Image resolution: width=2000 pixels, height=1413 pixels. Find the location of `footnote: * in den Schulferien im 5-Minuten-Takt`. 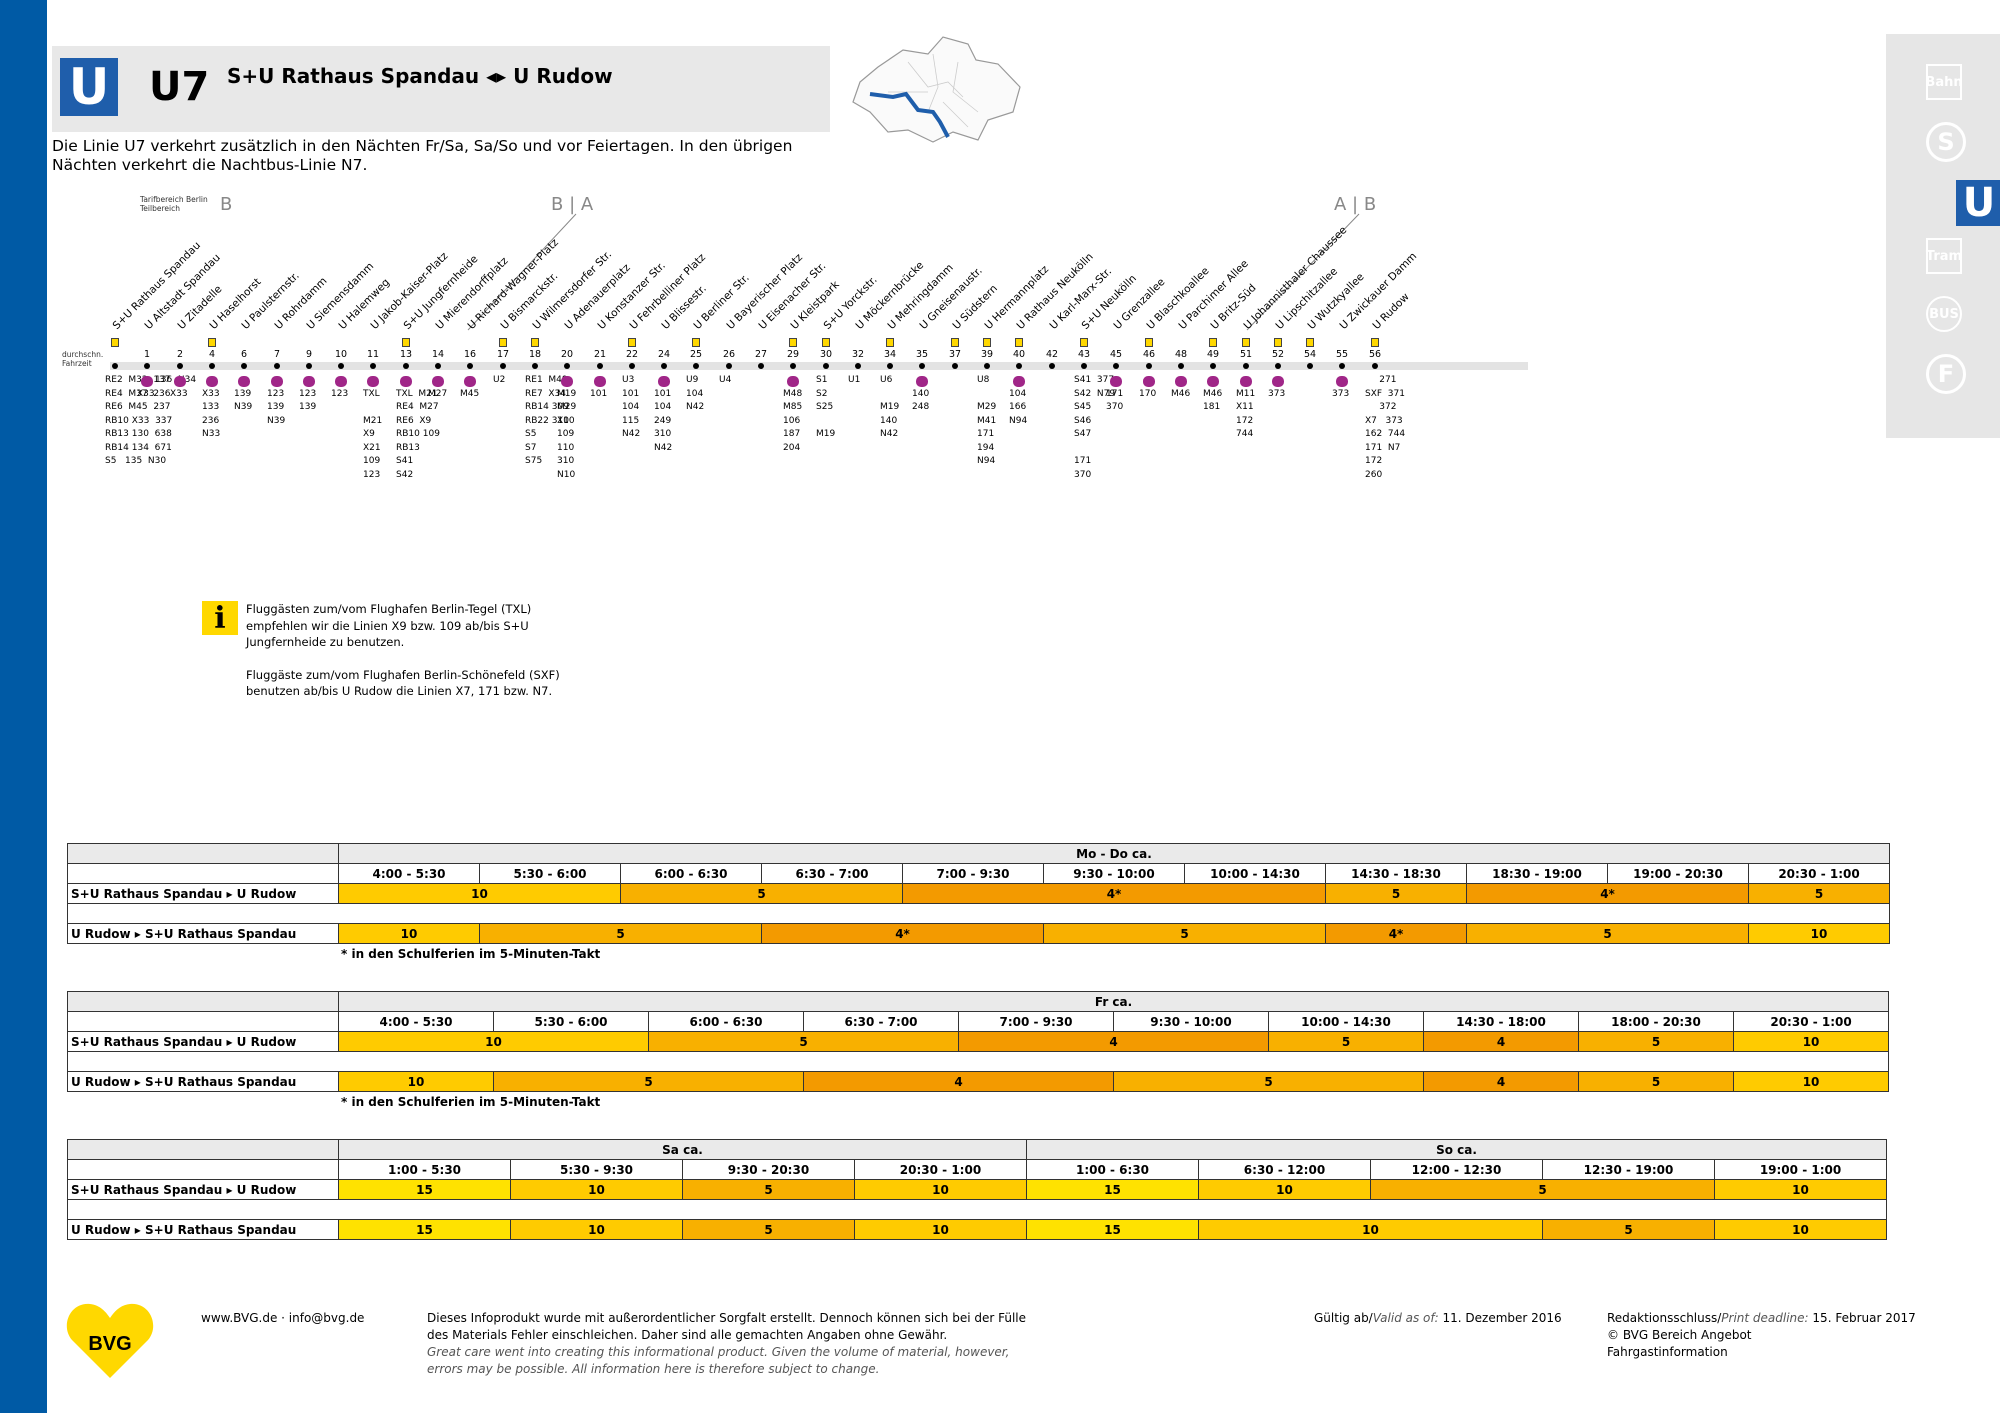

footnote: * in den Schulferien im 5-Minuten-Takt is located at coordinates (471, 1102).